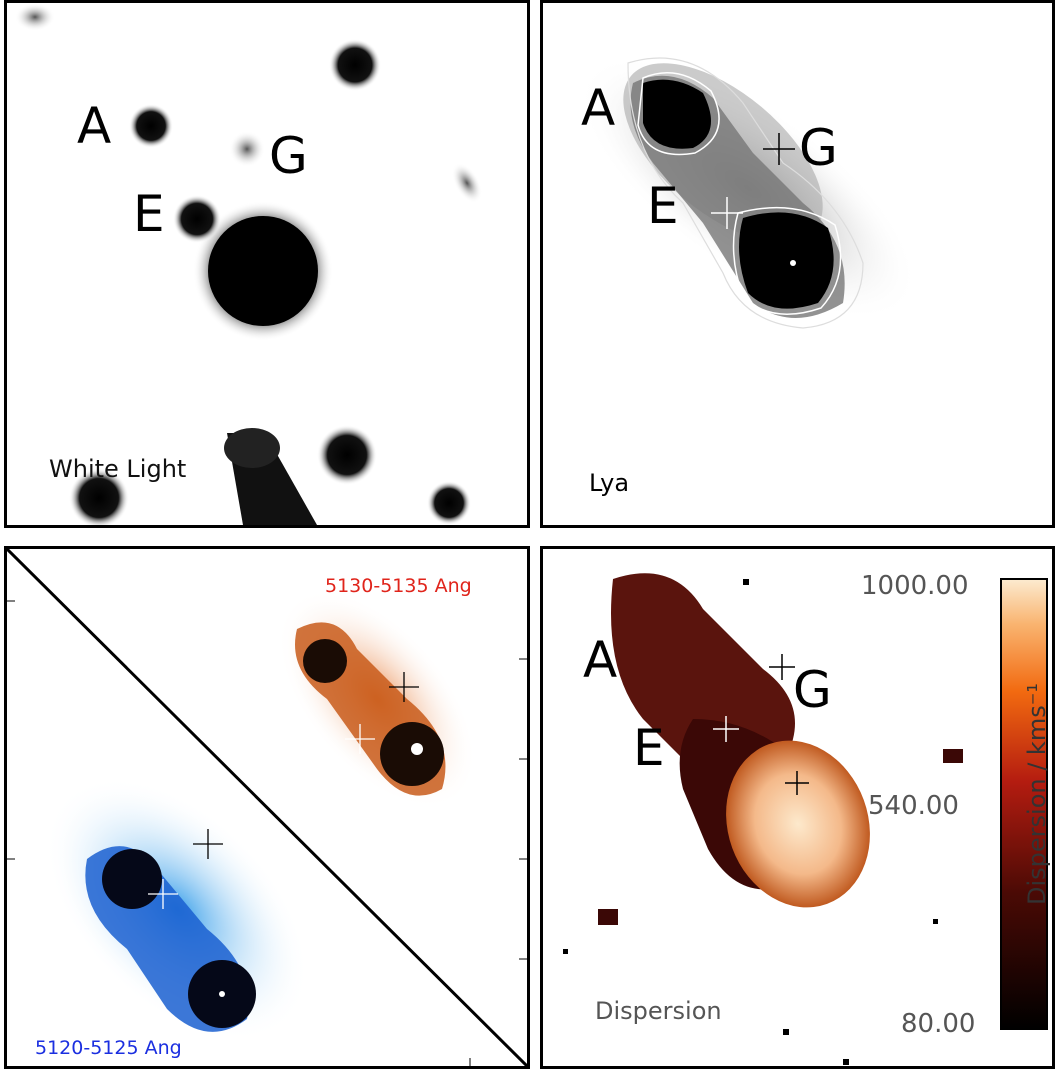  I want to click on lya-image, so click(748, 192).